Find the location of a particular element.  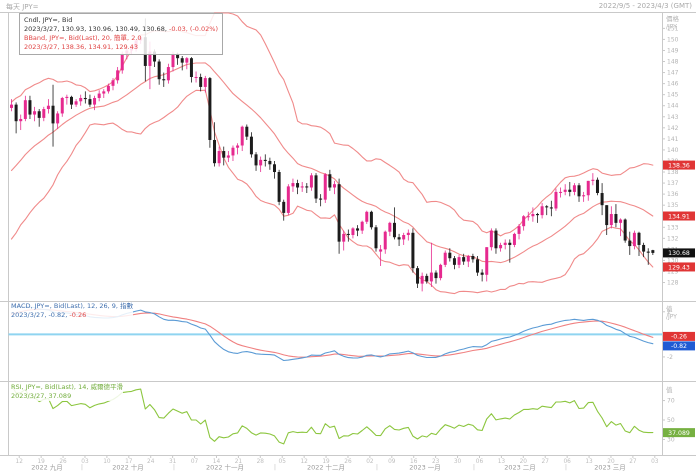

interval-symbol-label: 每天 JPY= is located at coordinates (22, 7).